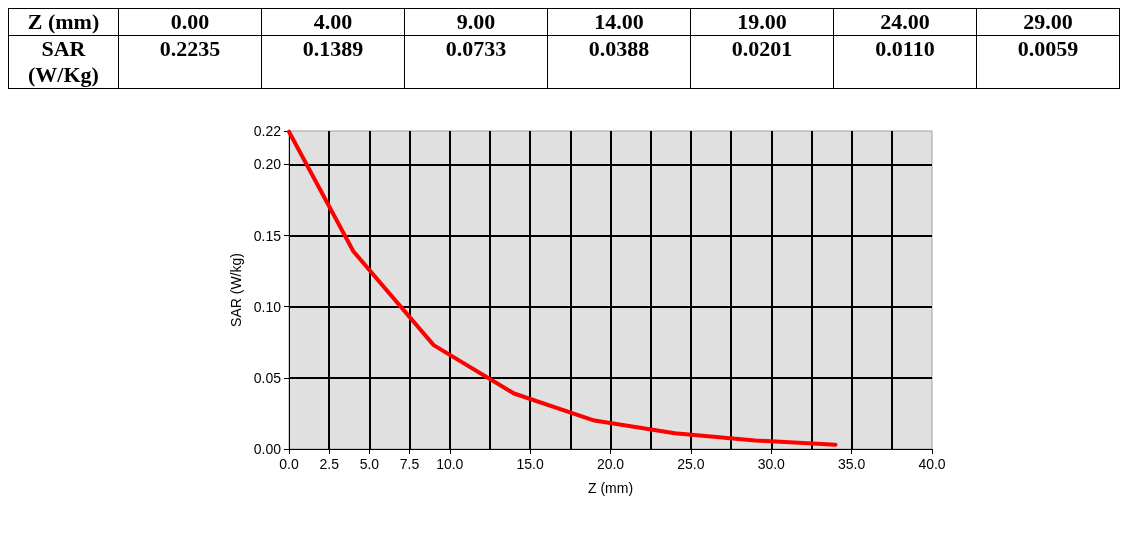 This screenshot has height=543, width=1128. Describe the element at coordinates (333, 62) in the screenshot. I see `data-label: 0.1389` at that location.